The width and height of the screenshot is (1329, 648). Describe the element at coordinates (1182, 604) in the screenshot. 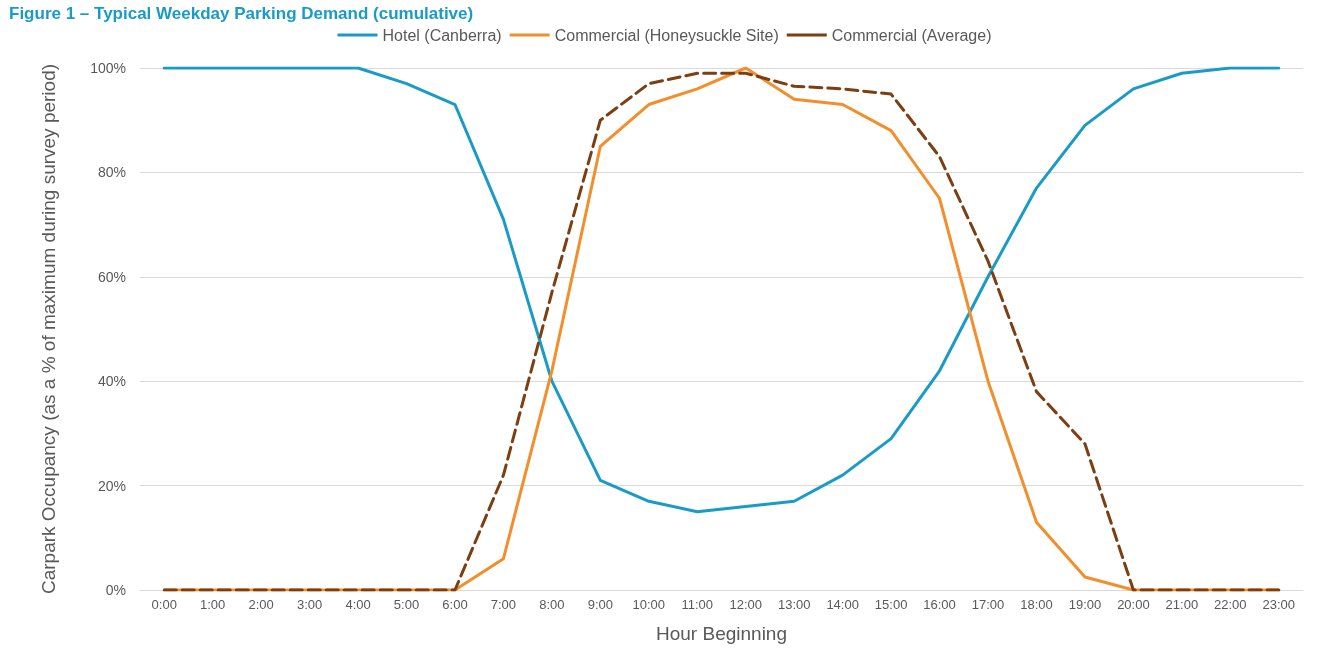

I see `x-tick-label: 21:00` at that location.